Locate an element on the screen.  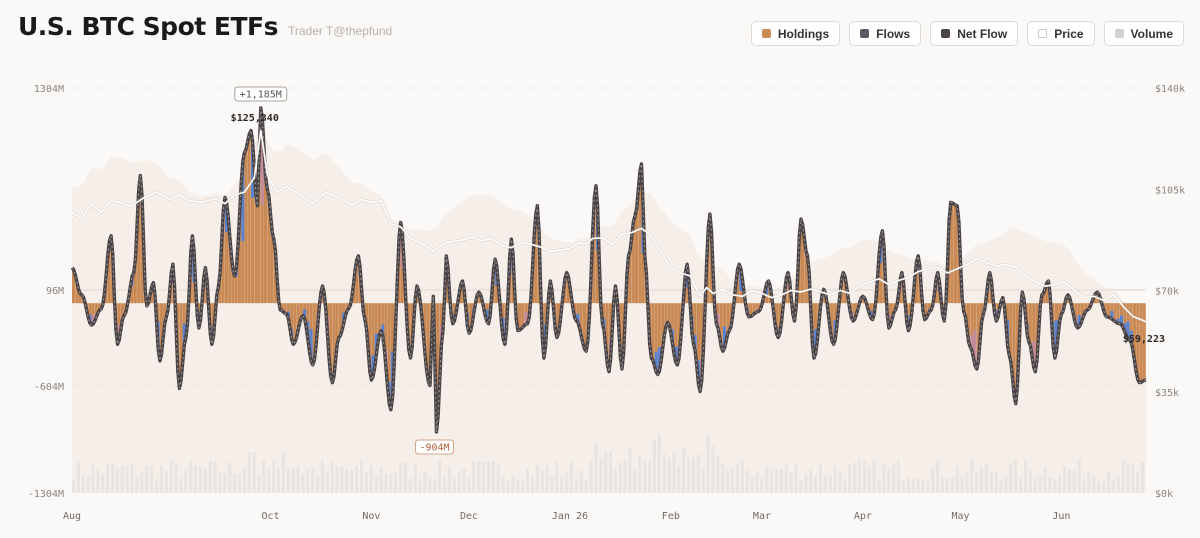
max-flow-badge is located at coordinates (261, 94).